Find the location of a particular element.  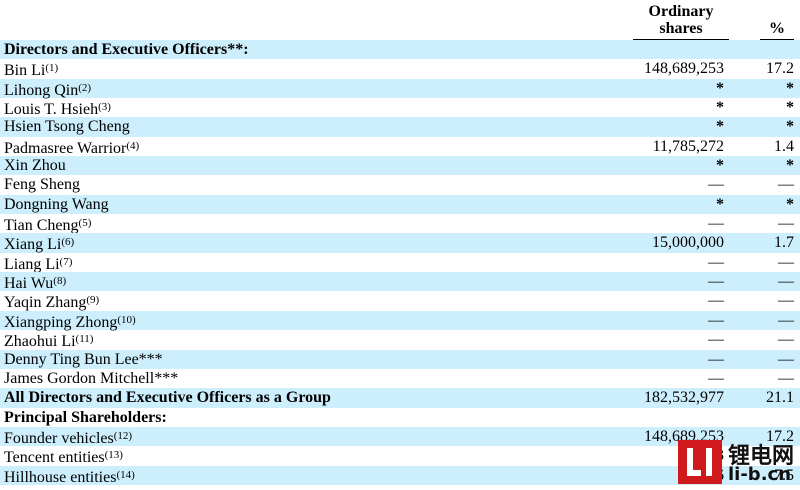

table-row: Louis T. Hsieh(3) * * is located at coordinates (400, 108).